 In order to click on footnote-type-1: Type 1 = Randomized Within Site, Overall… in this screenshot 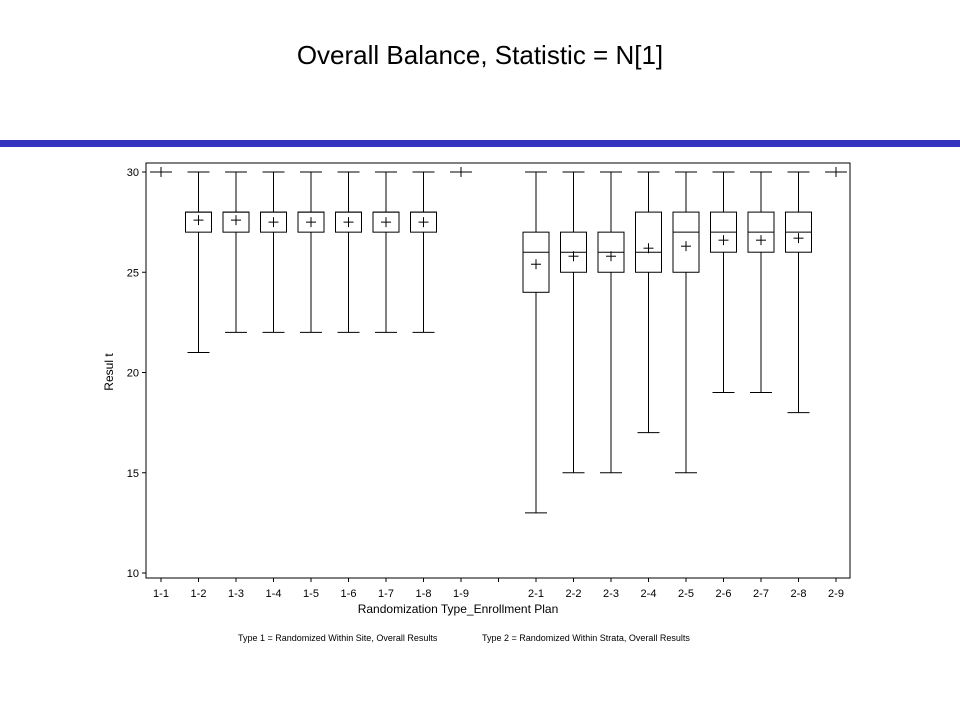, I will do `click(338, 638)`.